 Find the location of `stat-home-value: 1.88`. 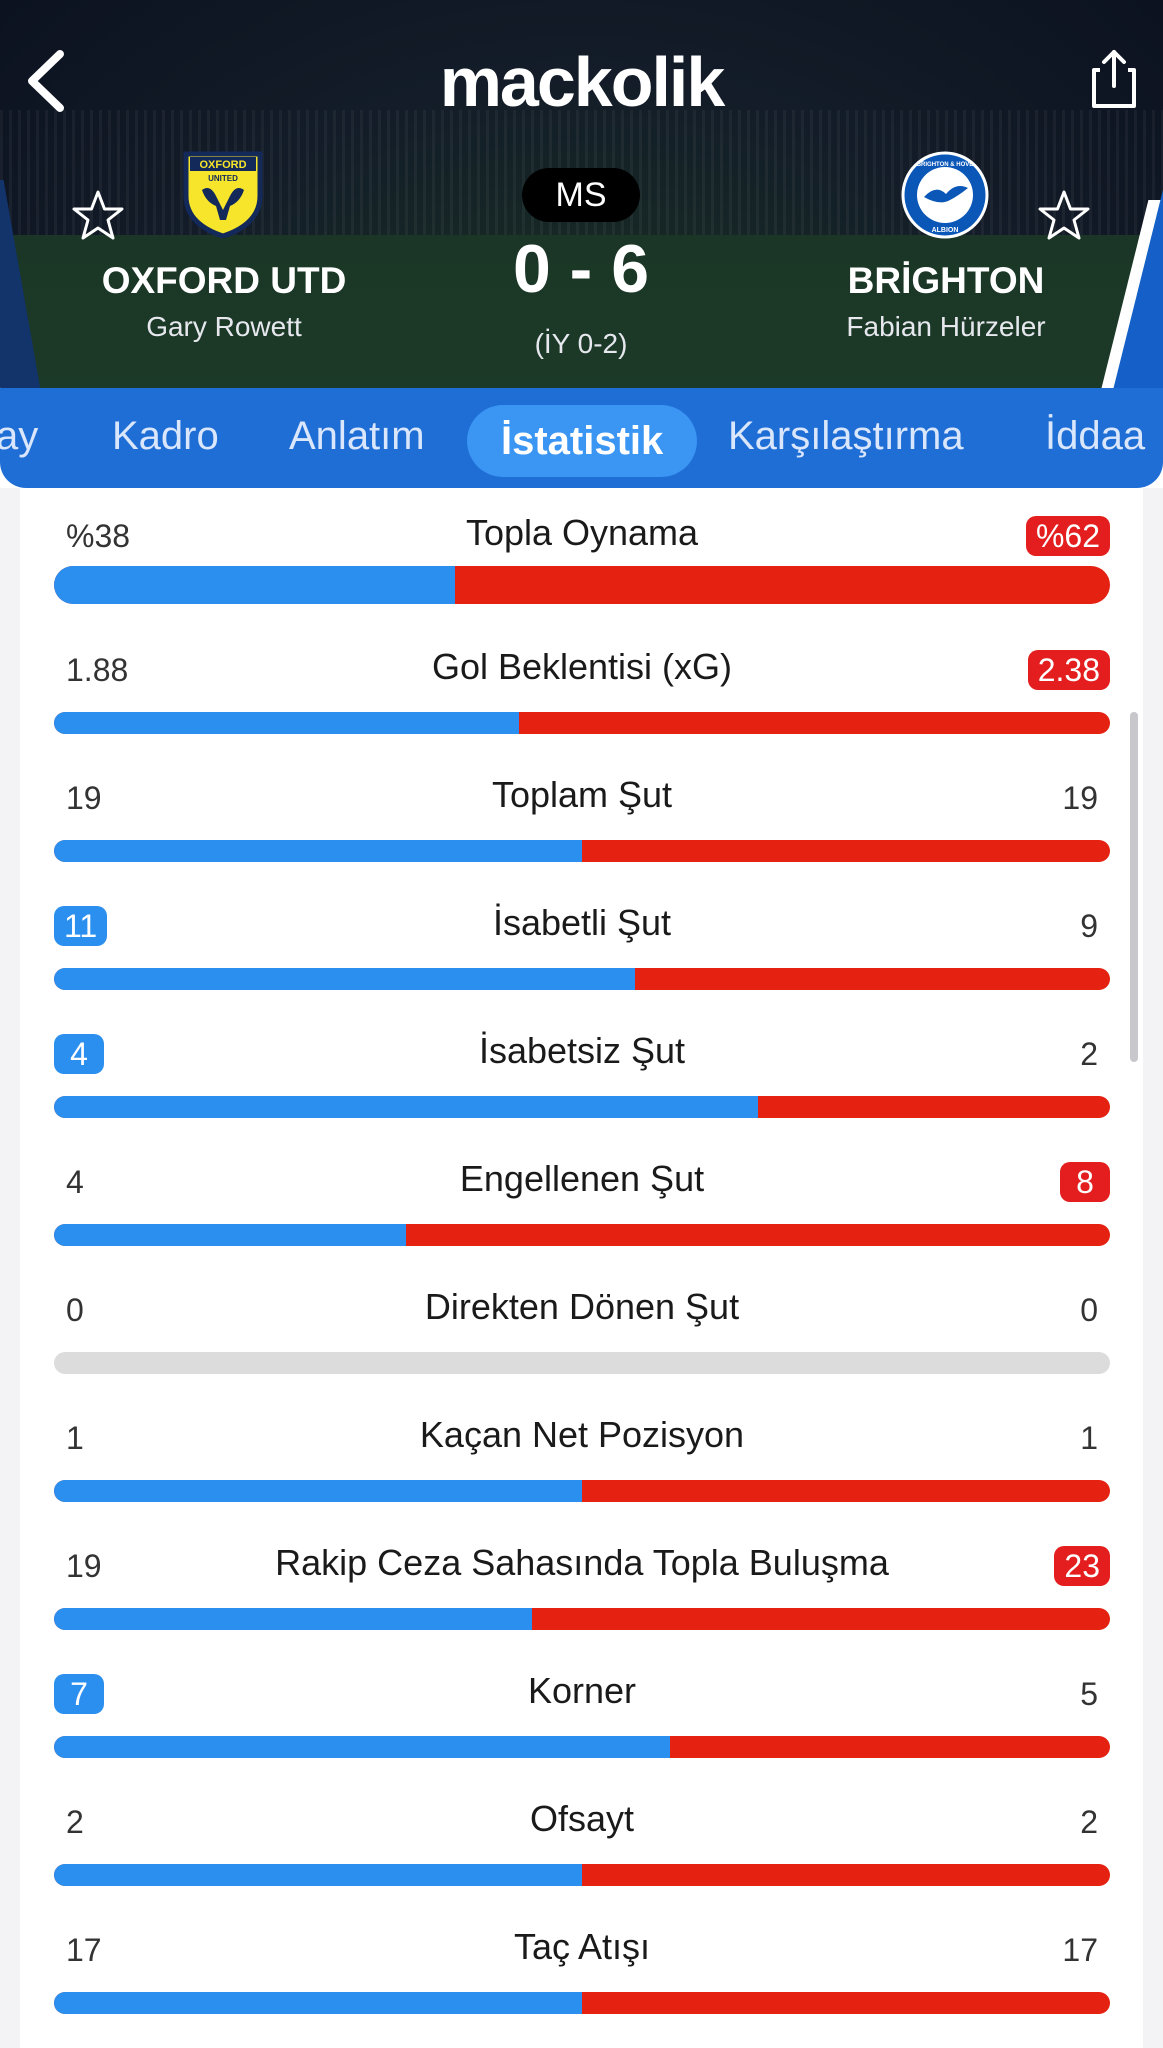

stat-home-value: 1.88 is located at coordinates (97, 670).